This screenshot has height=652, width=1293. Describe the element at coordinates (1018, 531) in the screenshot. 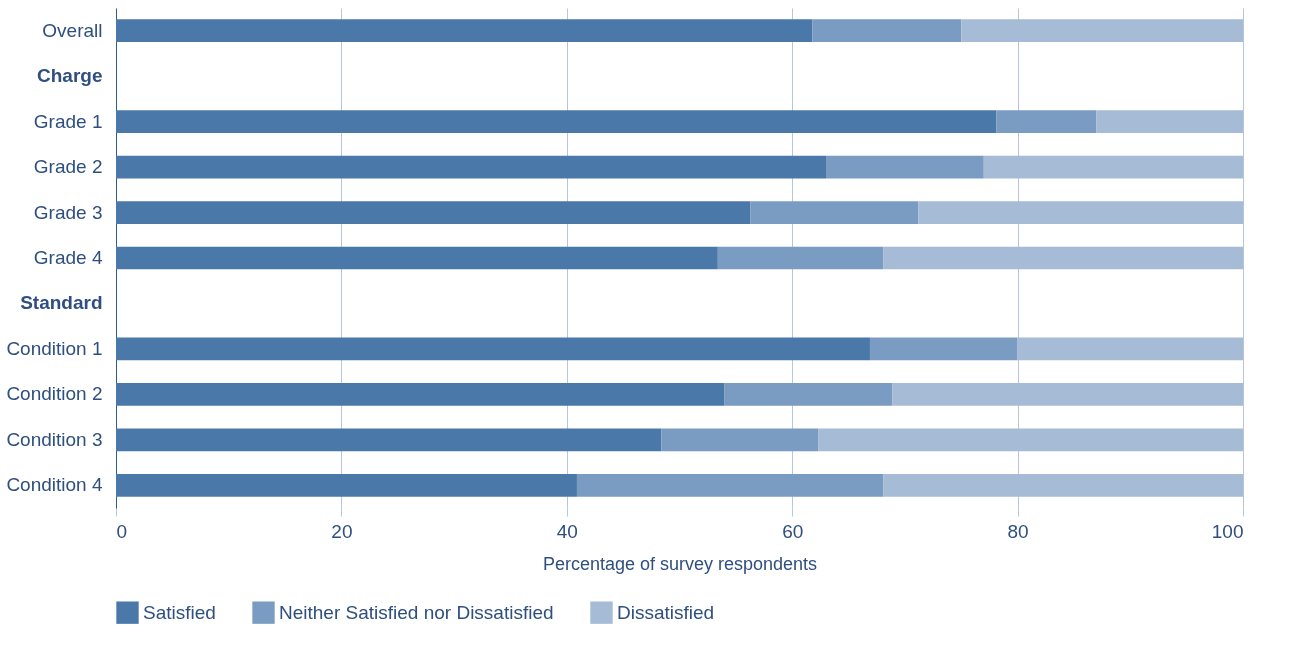

I see `x-tick-label: 80` at that location.